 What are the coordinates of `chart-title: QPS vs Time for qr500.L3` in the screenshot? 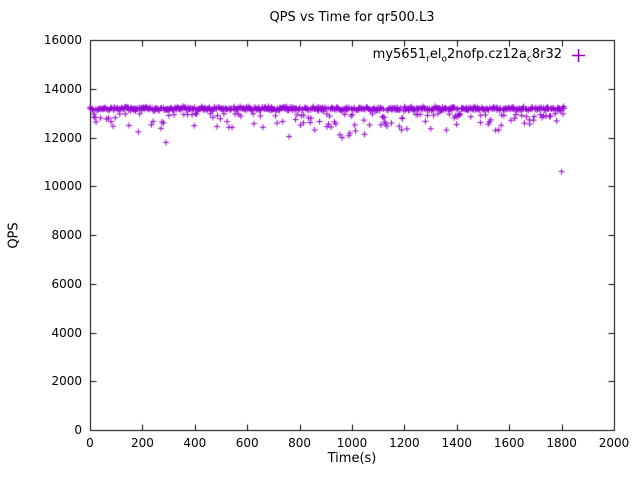 It's located at (352, 17).